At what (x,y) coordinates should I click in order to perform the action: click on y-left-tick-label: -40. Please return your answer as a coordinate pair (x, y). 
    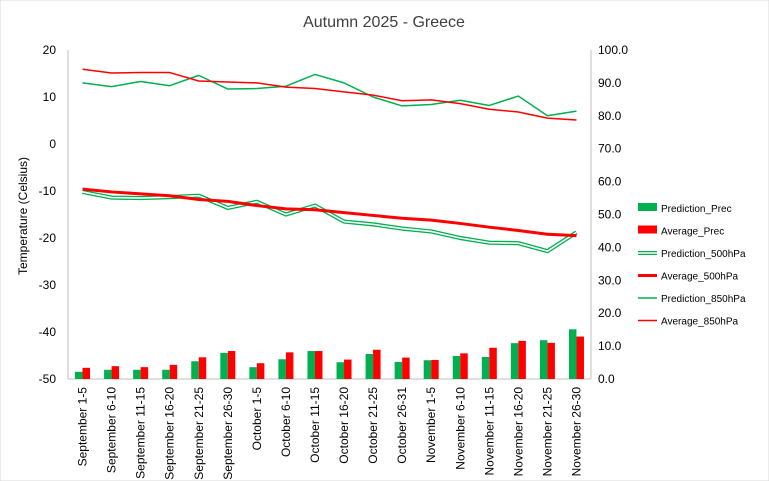
    Looking at the image, I should click on (48, 332).